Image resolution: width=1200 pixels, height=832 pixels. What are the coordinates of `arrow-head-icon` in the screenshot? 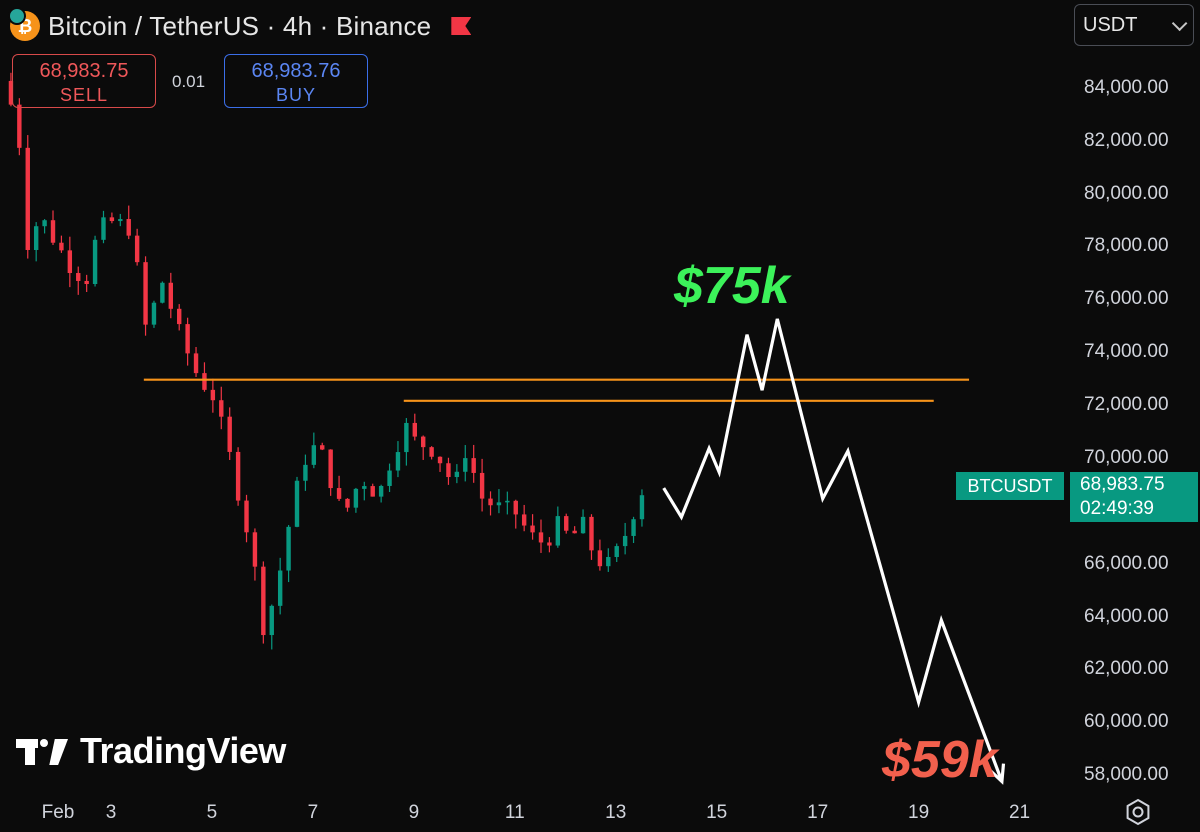 It's located at (996, 774).